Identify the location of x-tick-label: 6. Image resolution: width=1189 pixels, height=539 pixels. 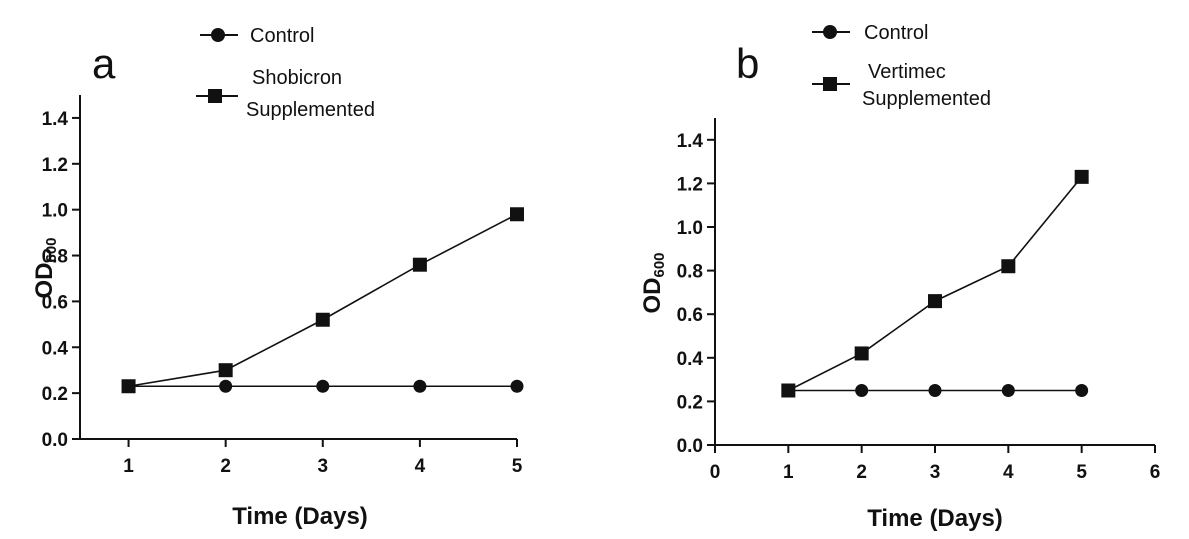
(1155, 472).